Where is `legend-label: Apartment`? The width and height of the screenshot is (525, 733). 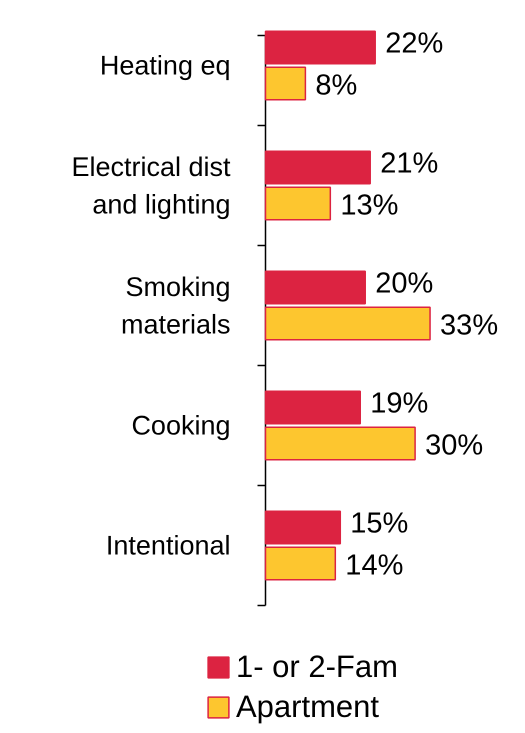 legend-label: Apartment is located at coordinates (308, 707).